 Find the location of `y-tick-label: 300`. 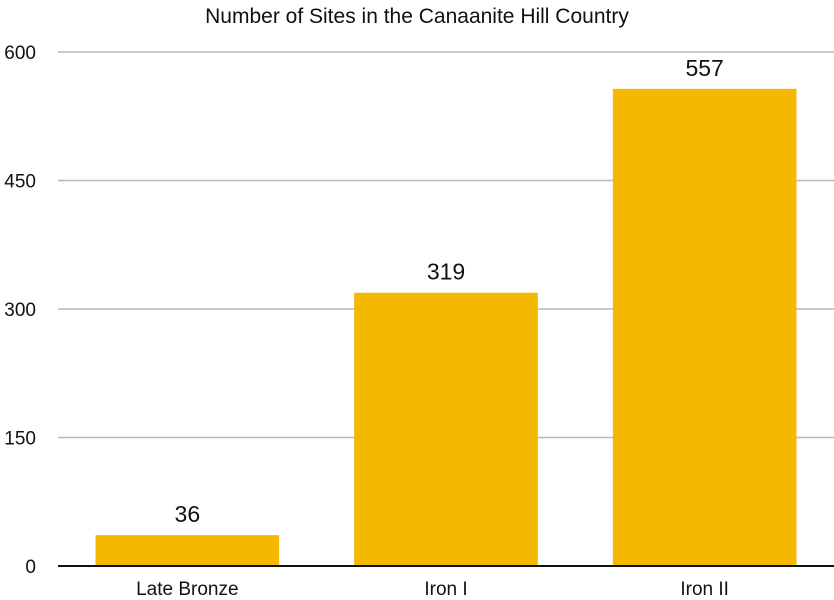

y-tick-label: 300 is located at coordinates (20, 310).